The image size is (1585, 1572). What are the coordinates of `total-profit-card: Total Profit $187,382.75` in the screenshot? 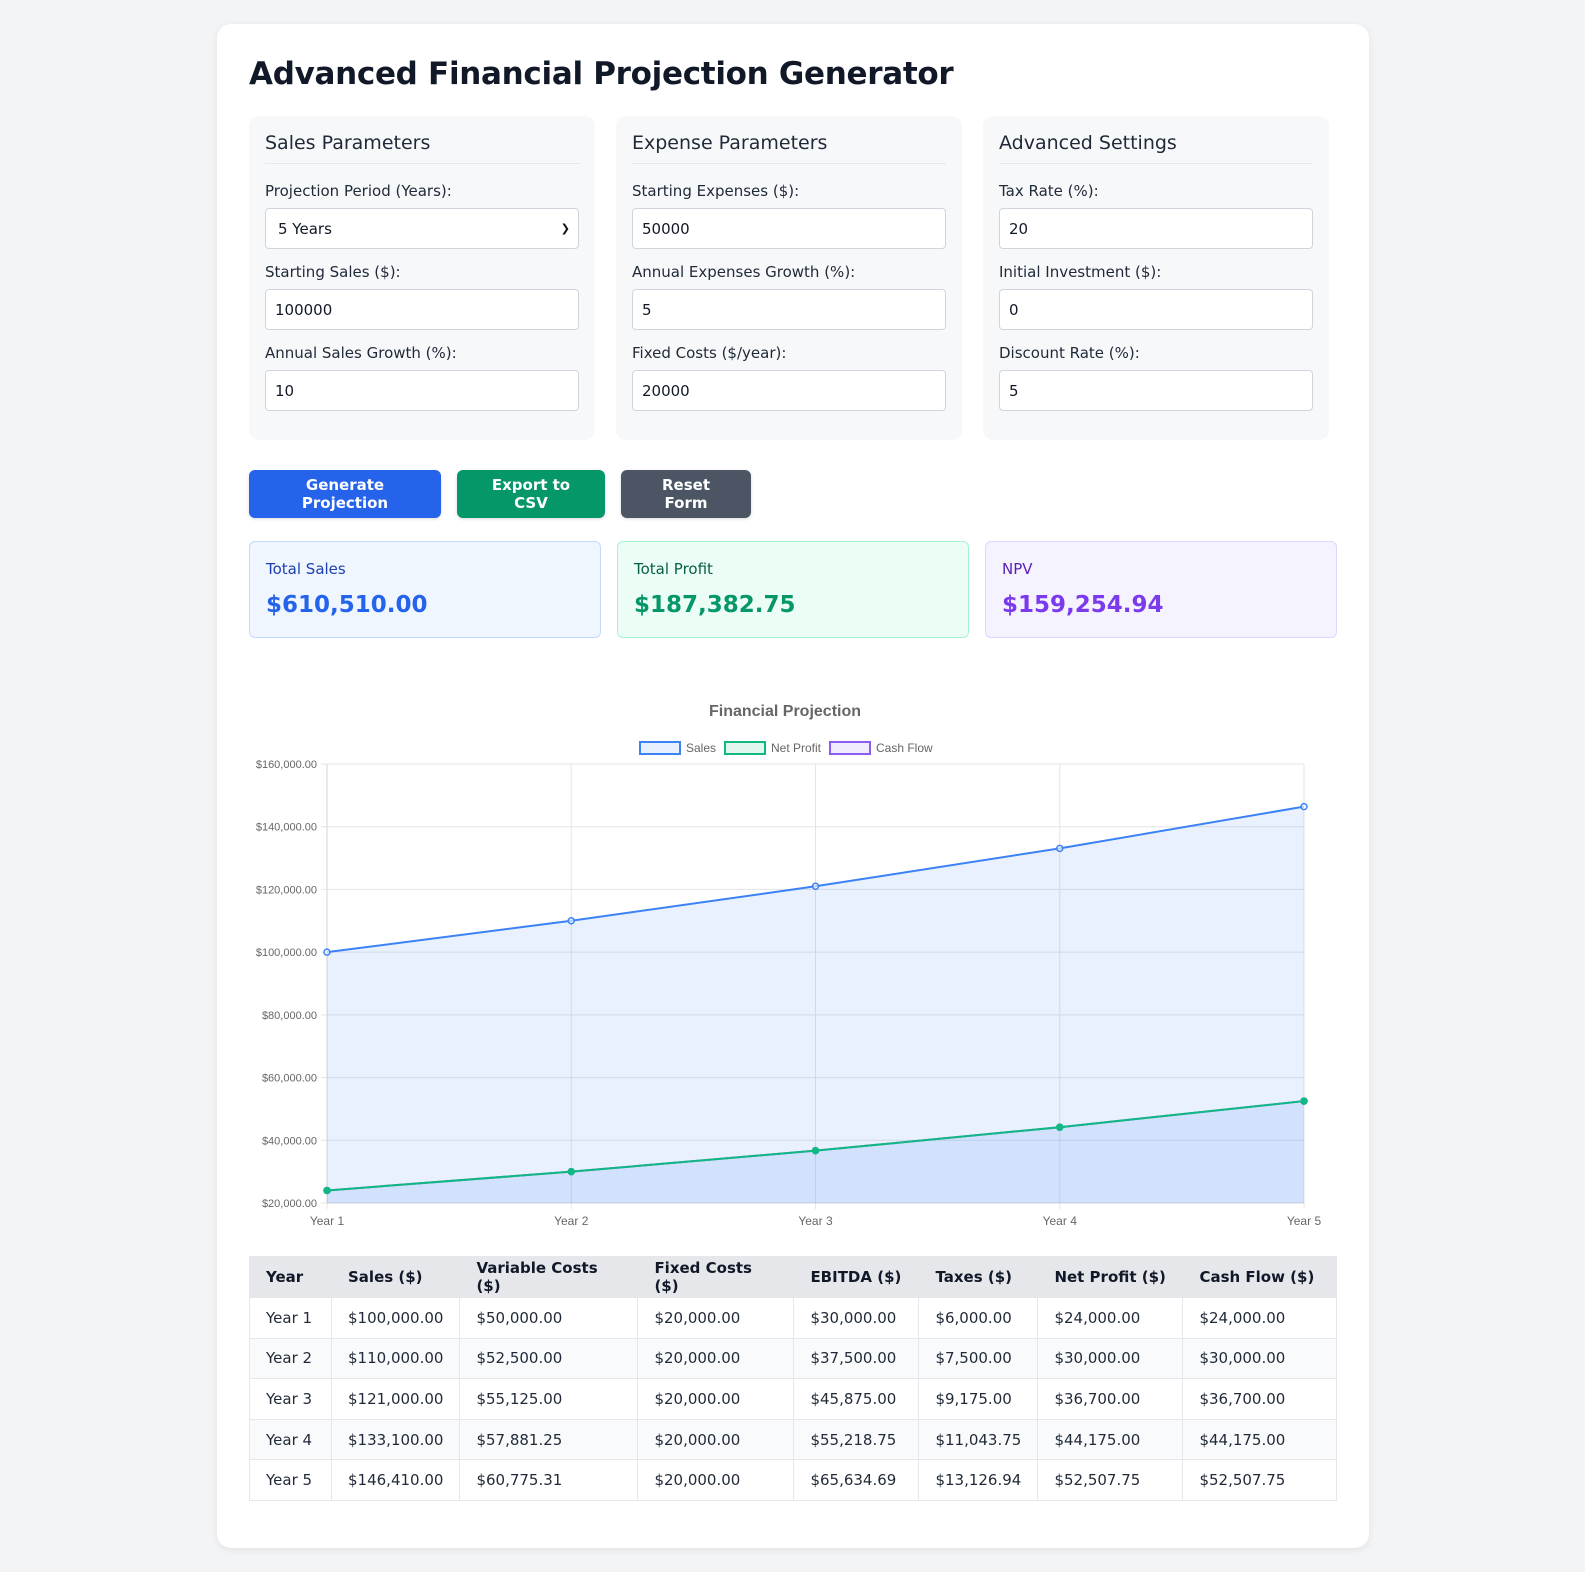 It's located at (793, 589).